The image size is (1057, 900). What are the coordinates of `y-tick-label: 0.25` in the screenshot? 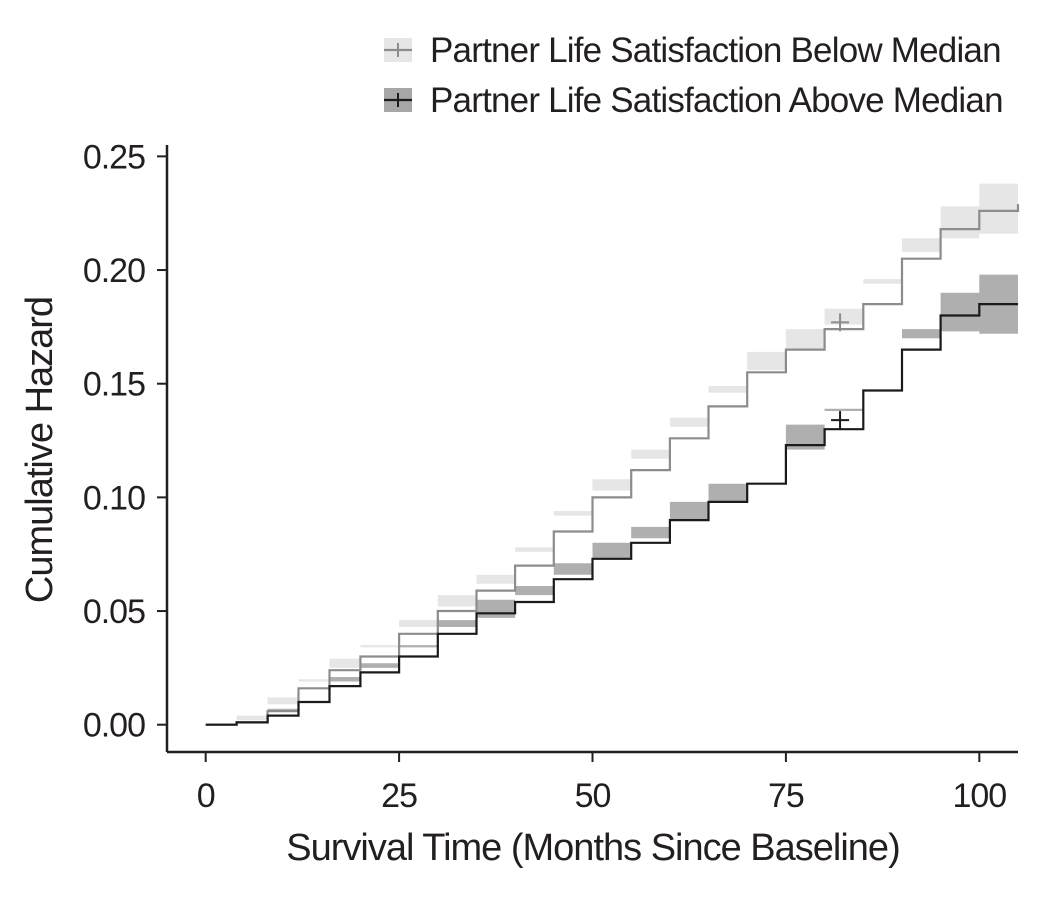 It's located at (114, 157).